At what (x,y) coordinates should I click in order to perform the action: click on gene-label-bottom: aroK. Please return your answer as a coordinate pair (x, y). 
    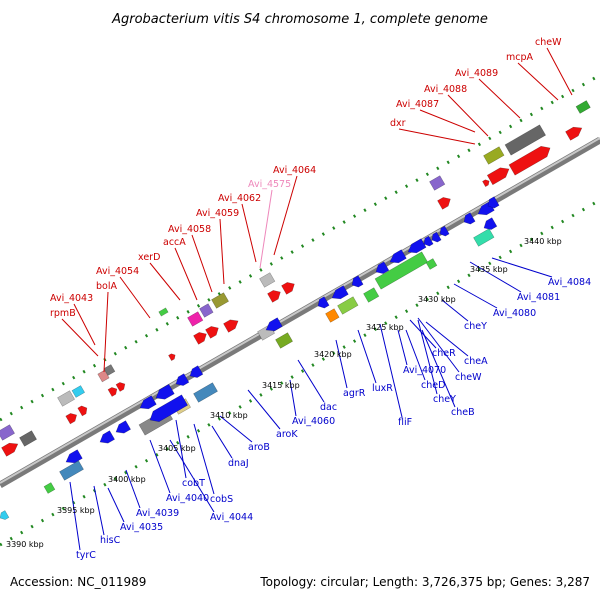
    Looking at the image, I should click on (287, 434).